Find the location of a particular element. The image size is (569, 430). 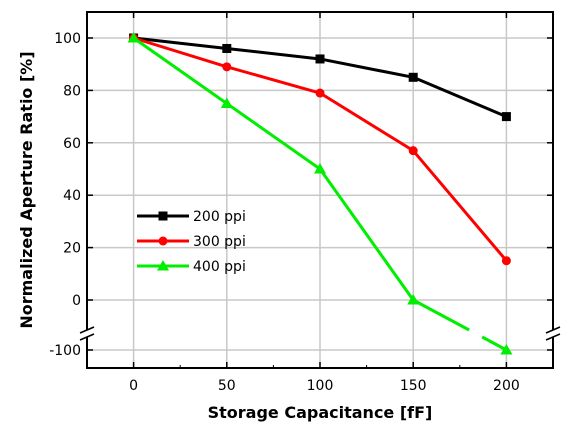

legend-item: 300 ppi is located at coordinates (191, 242).